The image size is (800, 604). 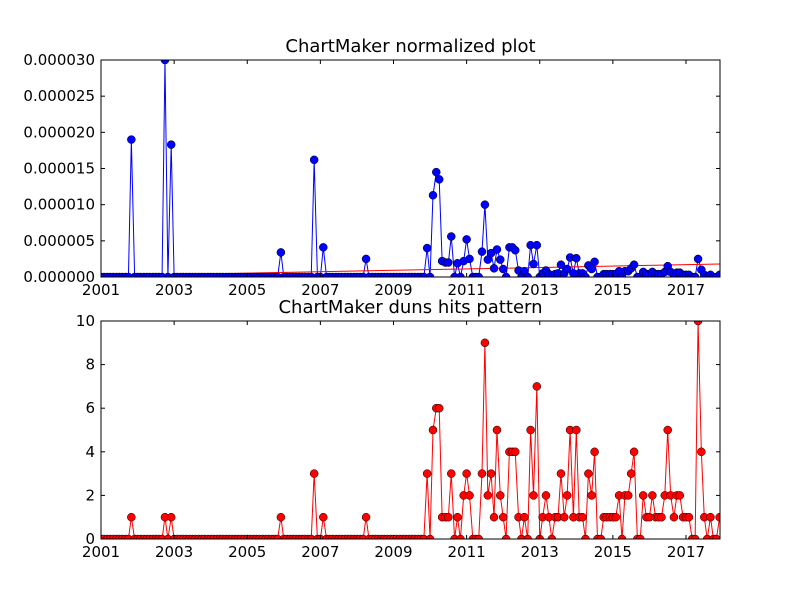 What do you see at coordinates (59, 60) in the screenshot?
I see `y-tick-label: 0.000030` at bounding box center [59, 60].